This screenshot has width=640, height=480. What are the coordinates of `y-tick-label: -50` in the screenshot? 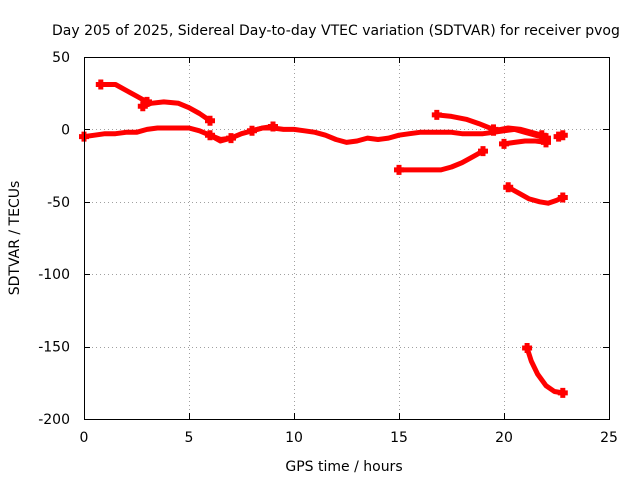 It's located at (58, 203).